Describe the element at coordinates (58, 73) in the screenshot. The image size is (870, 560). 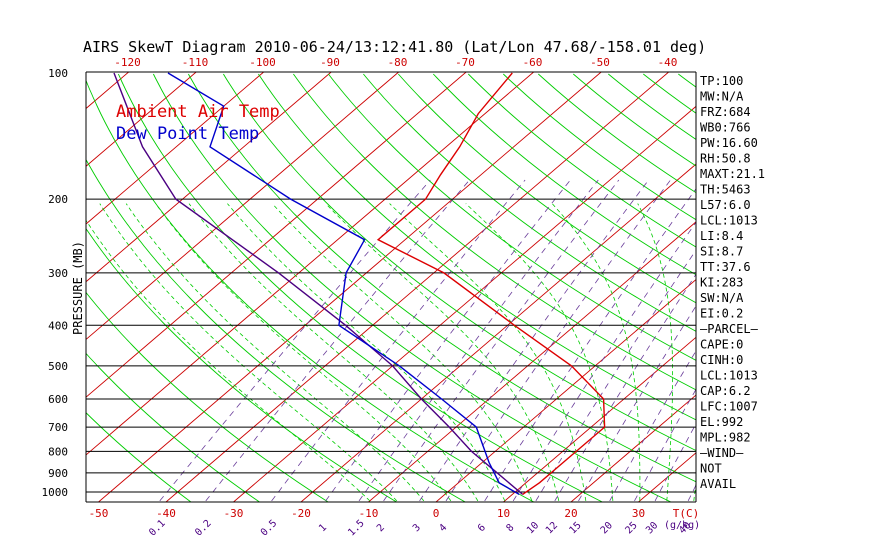
I see `pressure-tick-label: 100` at that location.